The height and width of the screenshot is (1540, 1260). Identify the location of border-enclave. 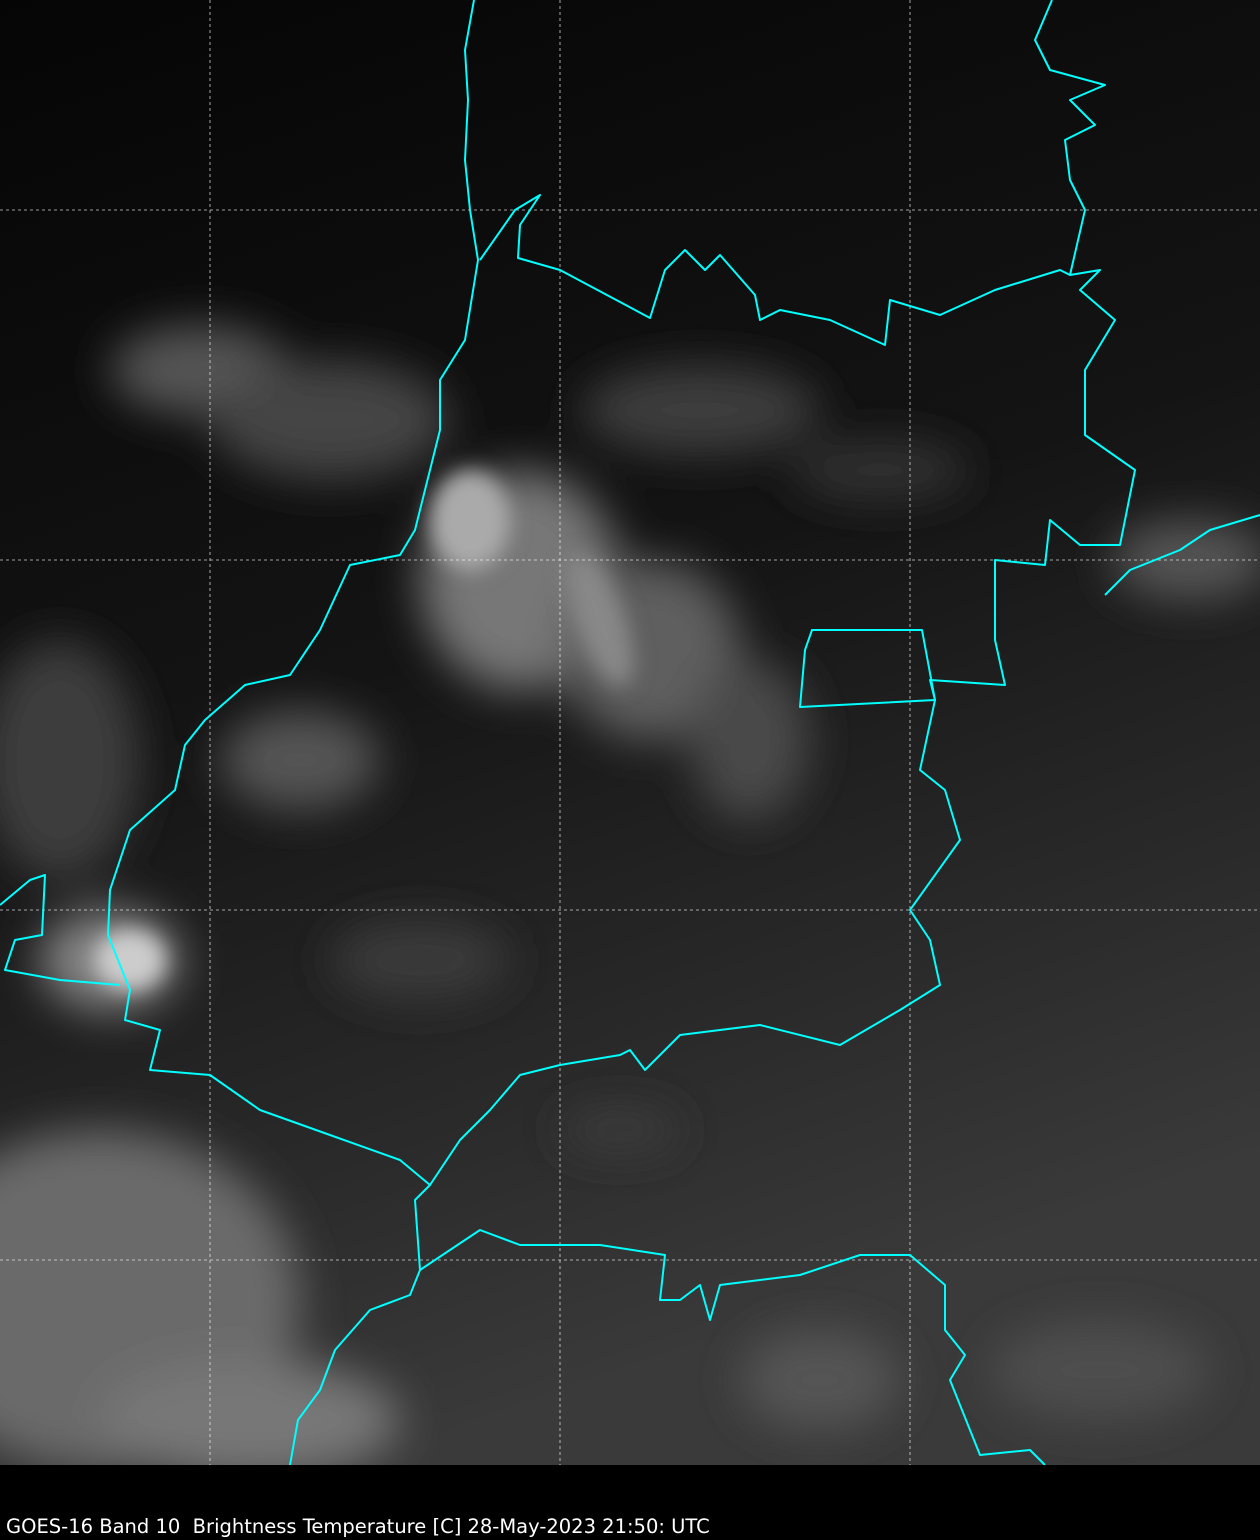
(867, 668).